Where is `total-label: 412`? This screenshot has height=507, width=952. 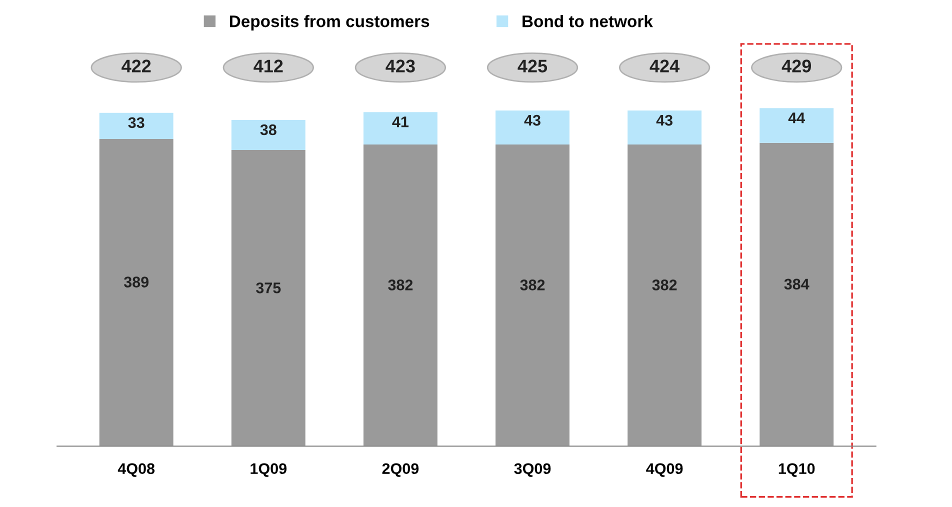 total-label: 412 is located at coordinates (268, 66).